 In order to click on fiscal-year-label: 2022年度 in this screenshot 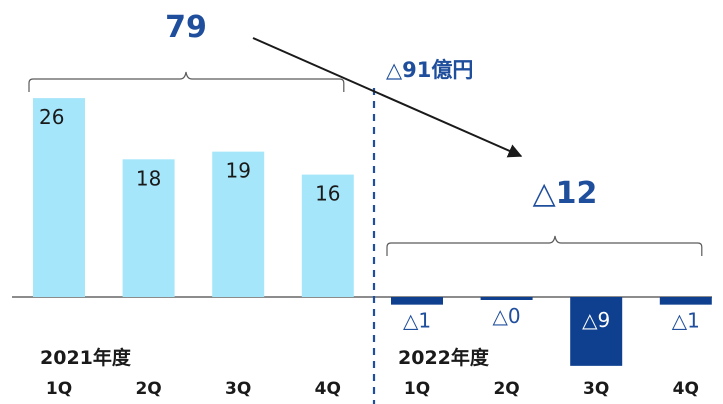, I will do `click(444, 357)`.